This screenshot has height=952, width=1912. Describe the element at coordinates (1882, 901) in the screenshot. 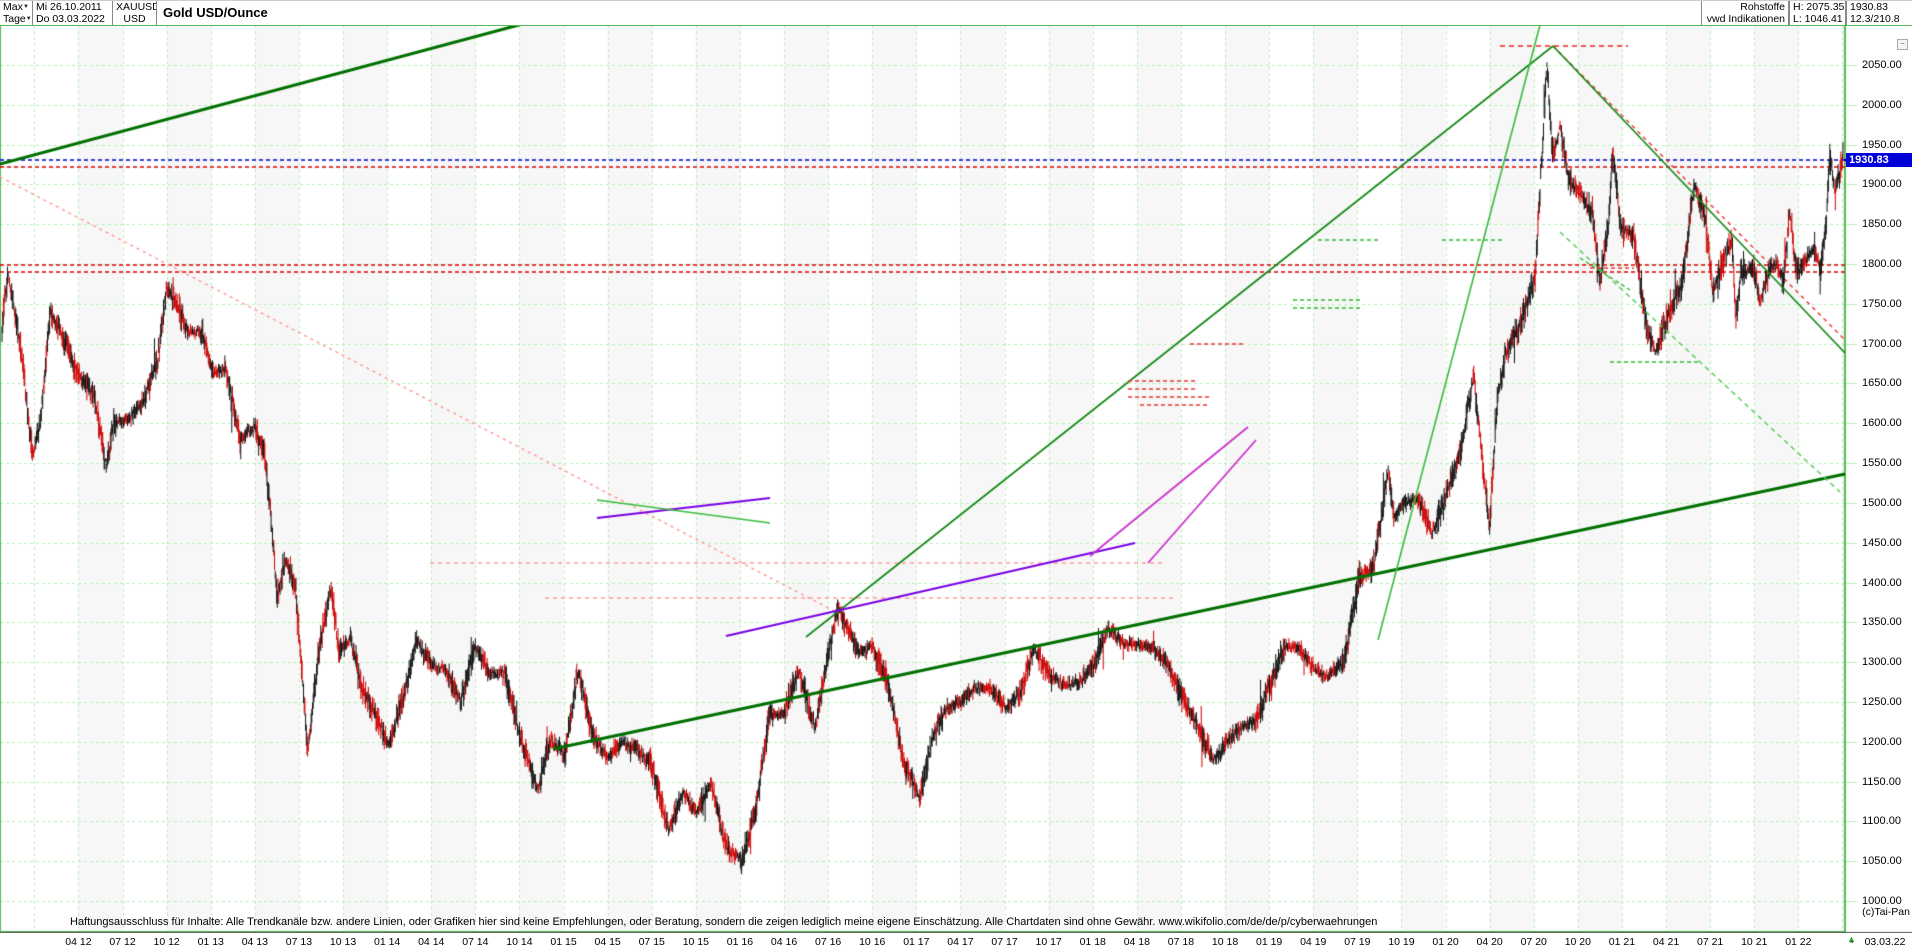

I see `price-axis-label: 1000.00` at that location.